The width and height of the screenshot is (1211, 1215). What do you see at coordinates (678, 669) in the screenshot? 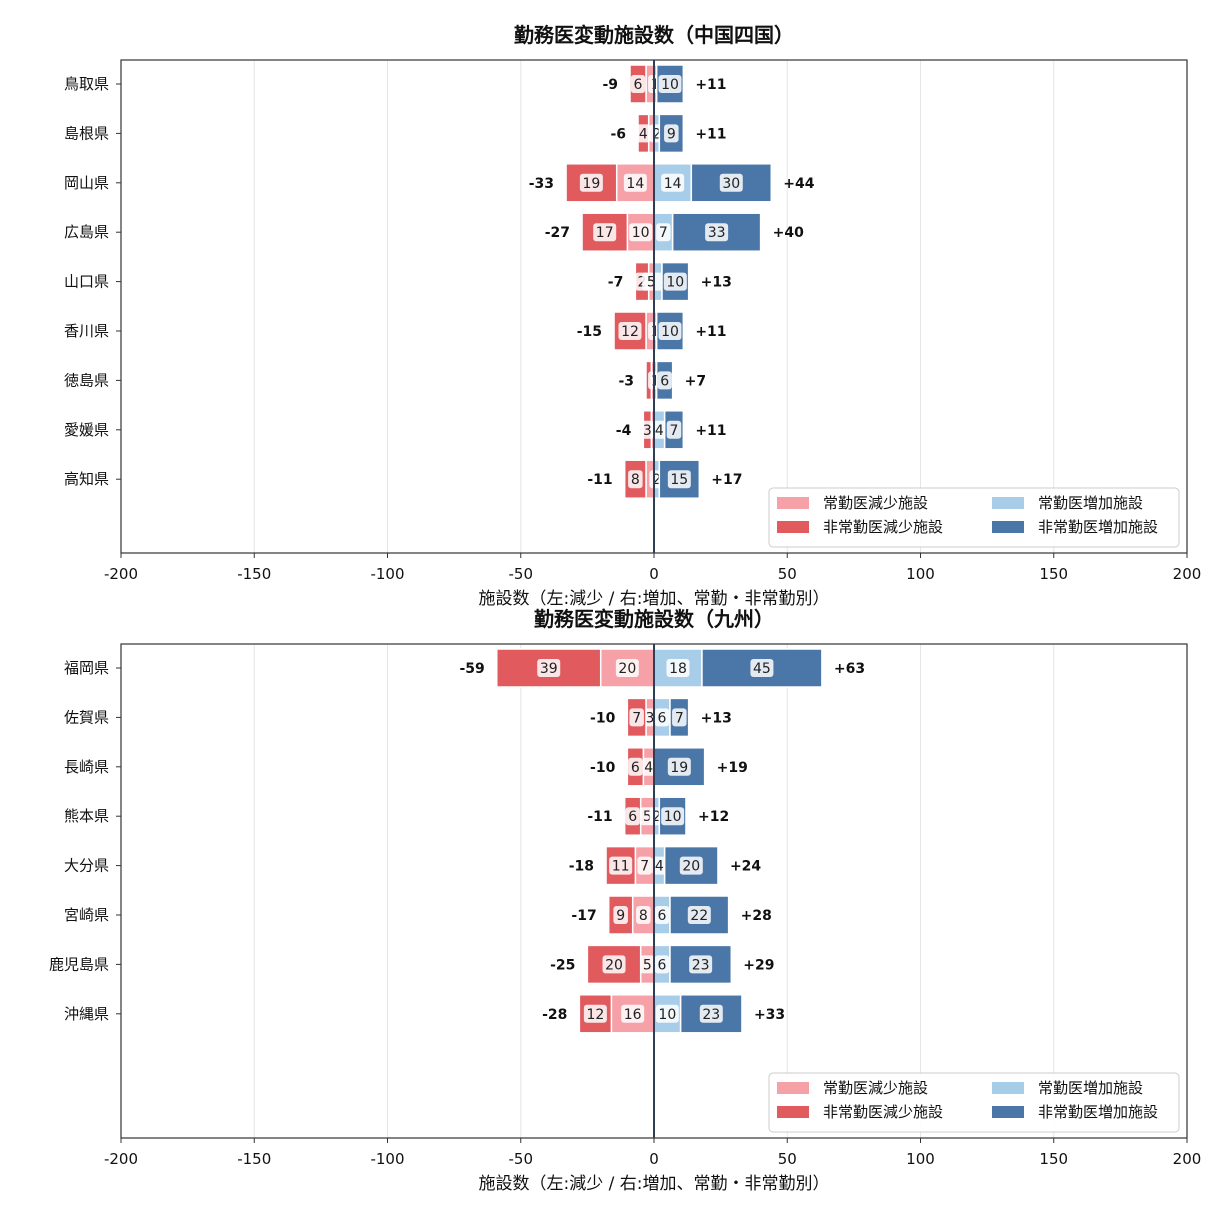
I see `segment-label: 18` at bounding box center [678, 669].